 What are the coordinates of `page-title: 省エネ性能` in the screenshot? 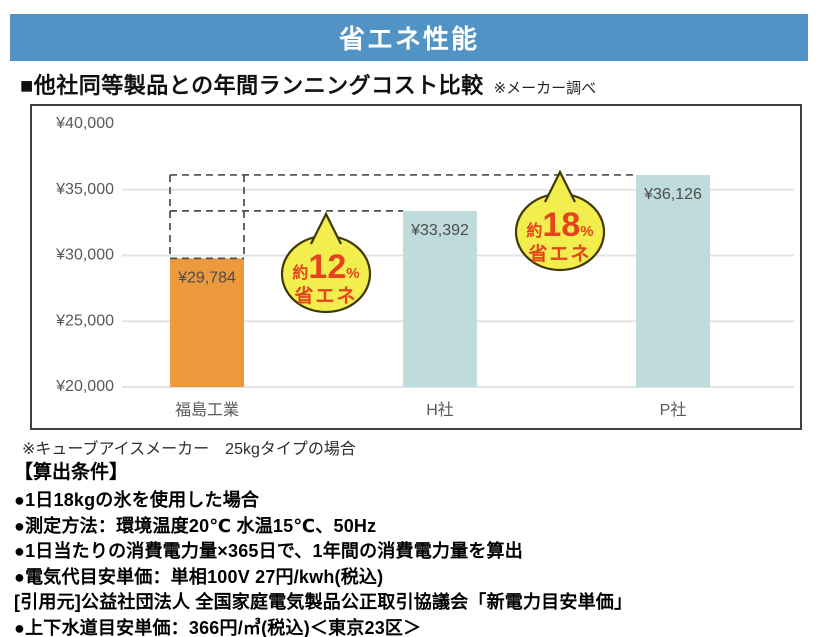 It's located at (408, 39).